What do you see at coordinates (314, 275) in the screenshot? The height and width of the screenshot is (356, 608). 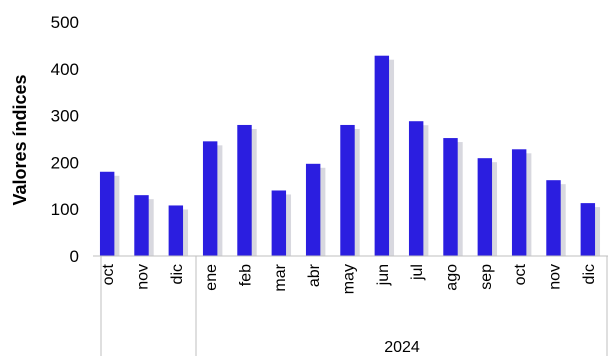 I see `x-tick-label: abr` at bounding box center [314, 275].